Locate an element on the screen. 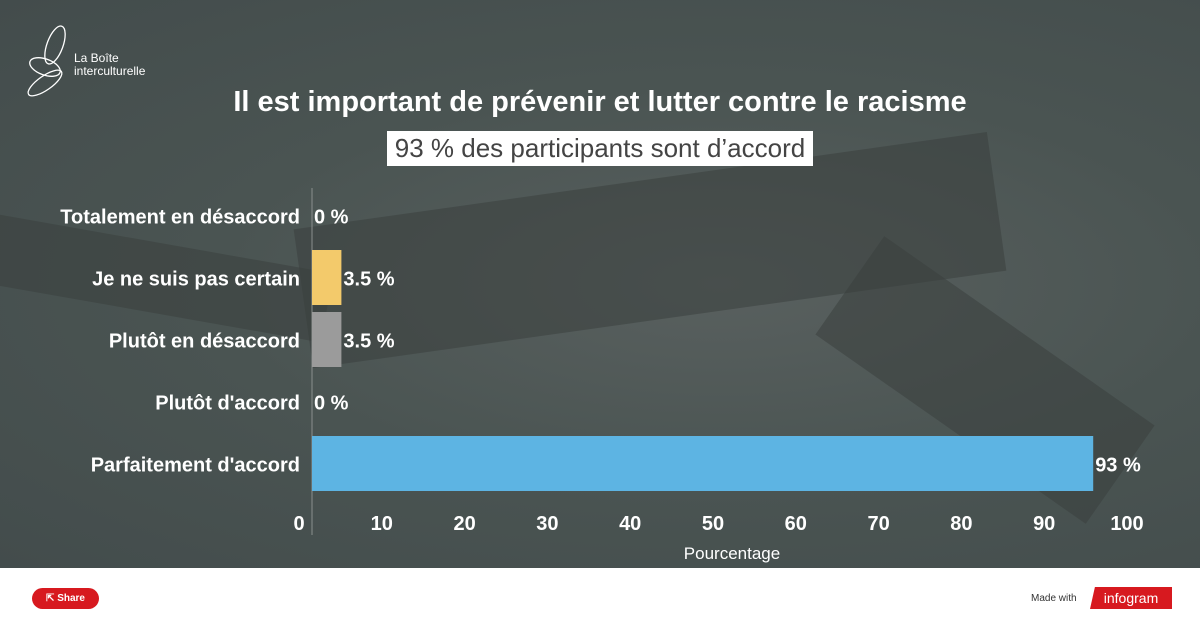  x-tick-label: 80 is located at coordinates (961, 524).